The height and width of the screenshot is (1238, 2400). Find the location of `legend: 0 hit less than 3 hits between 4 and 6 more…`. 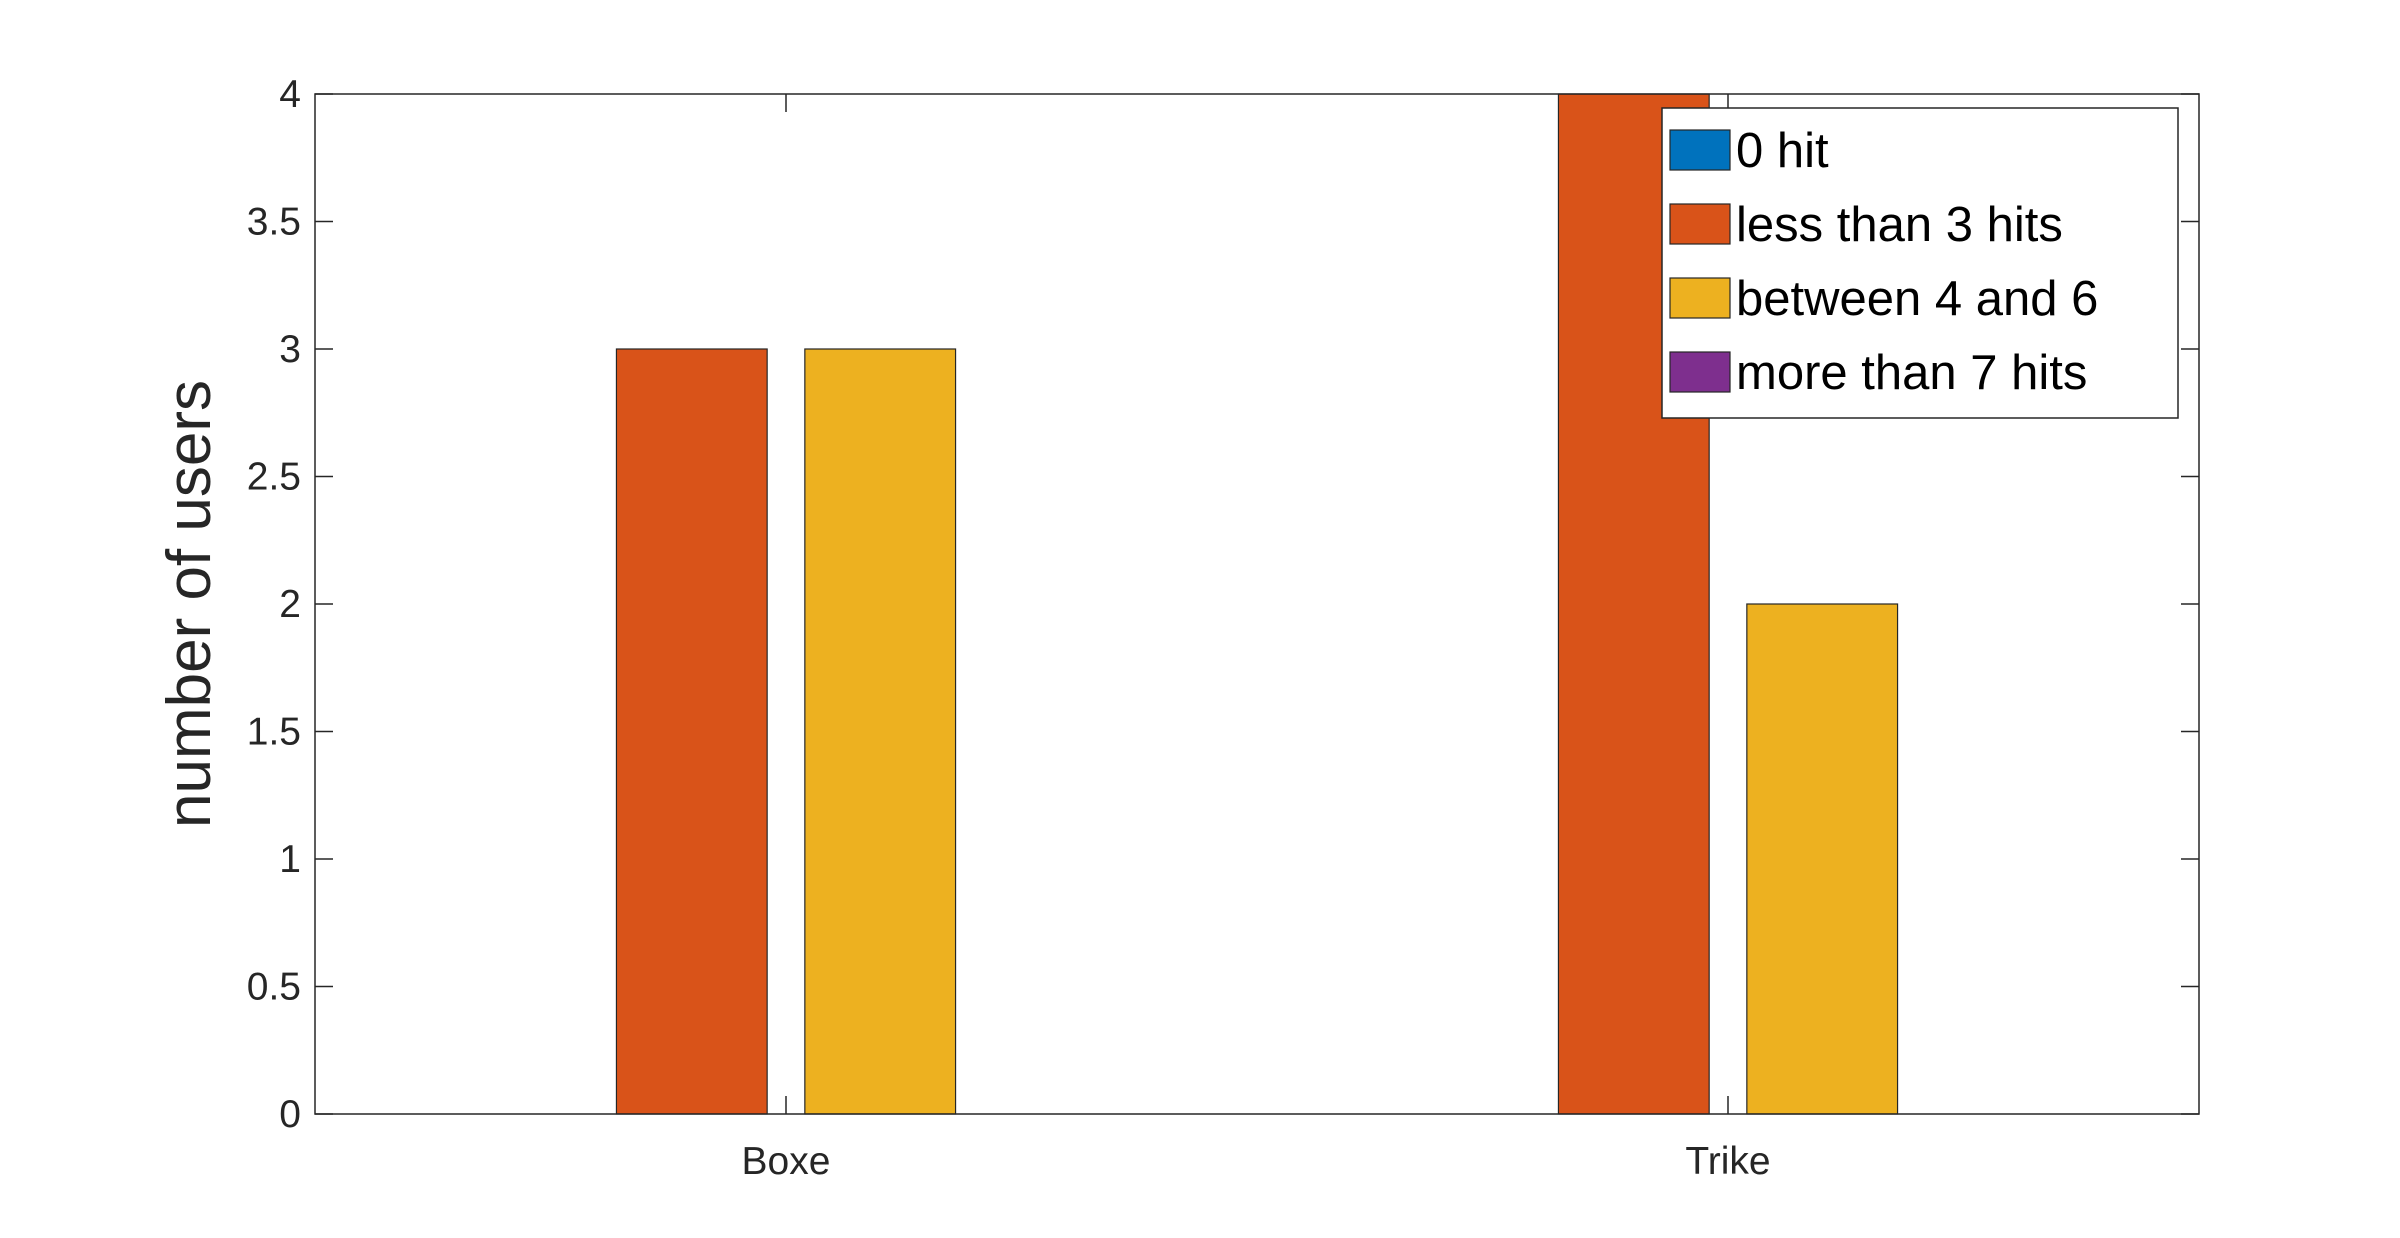

legend: 0 hit less than 3 hits between 4 and 6 more… is located at coordinates (1920, 263).